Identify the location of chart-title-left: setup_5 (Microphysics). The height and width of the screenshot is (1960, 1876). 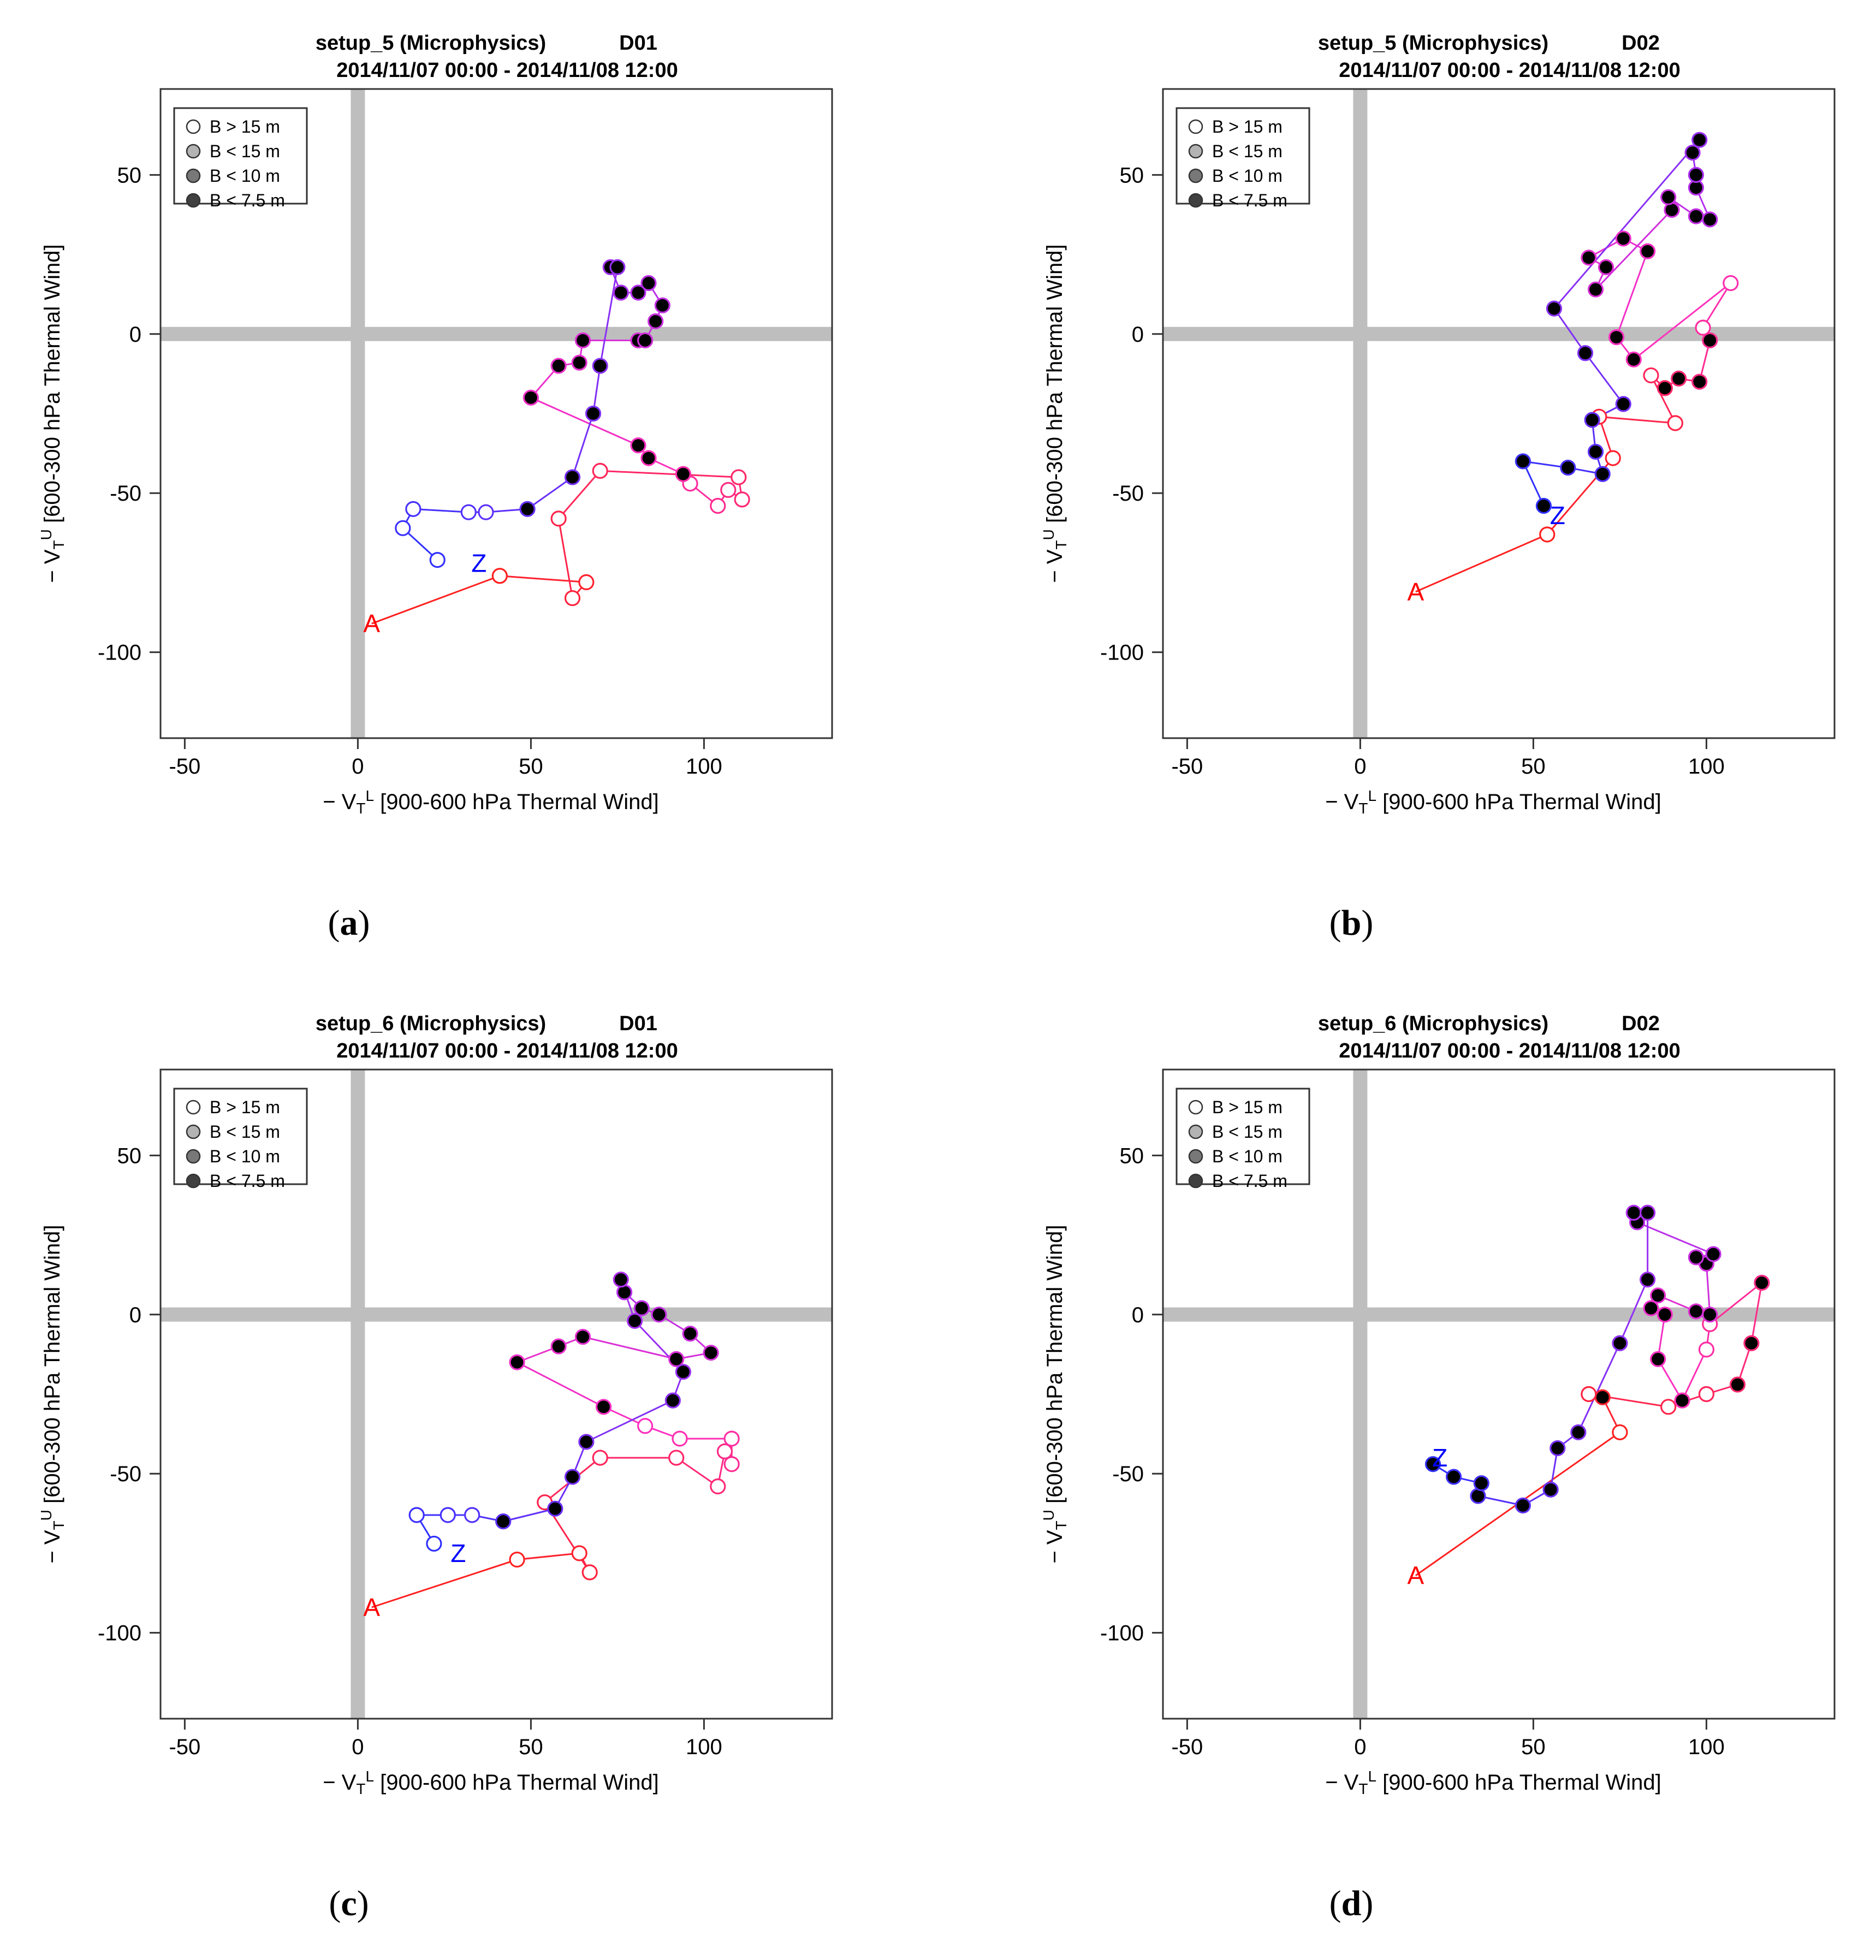
(431, 43).